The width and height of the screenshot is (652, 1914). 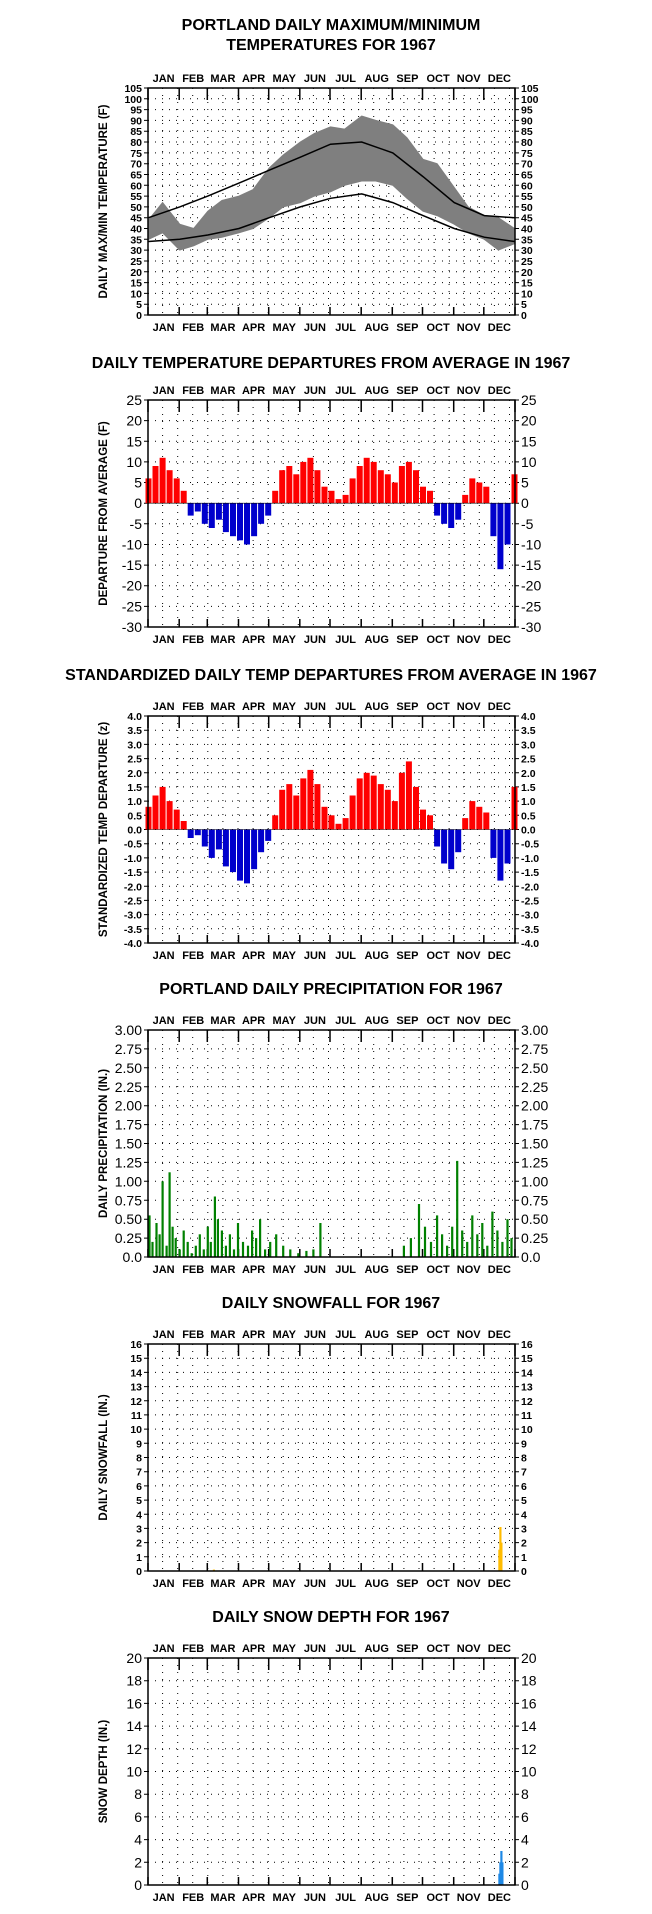 I want to click on y-tick-label-right: 65, so click(x=527, y=176).